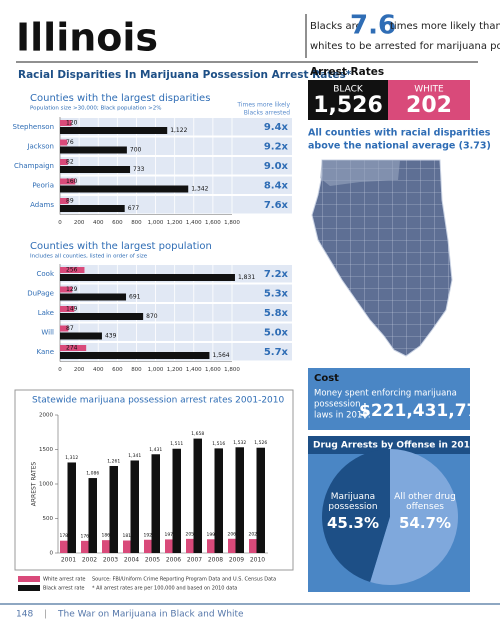 The width and height of the screenshot is (500, 625). I want to click on cost-title: Cost, so click(326, 378).